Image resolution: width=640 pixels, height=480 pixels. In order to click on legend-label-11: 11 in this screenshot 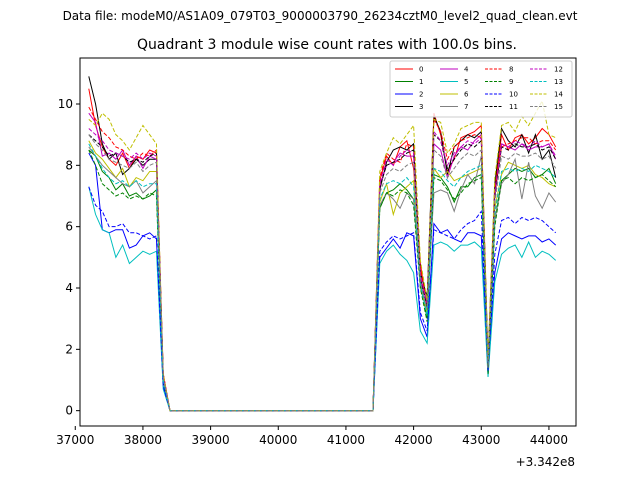, I will do `click(513, 107)`.